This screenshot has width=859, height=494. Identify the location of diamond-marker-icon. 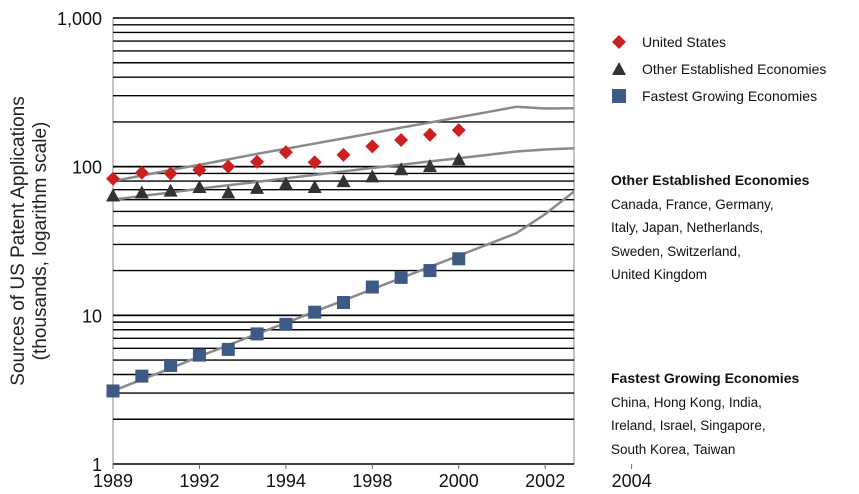
(619, 41).